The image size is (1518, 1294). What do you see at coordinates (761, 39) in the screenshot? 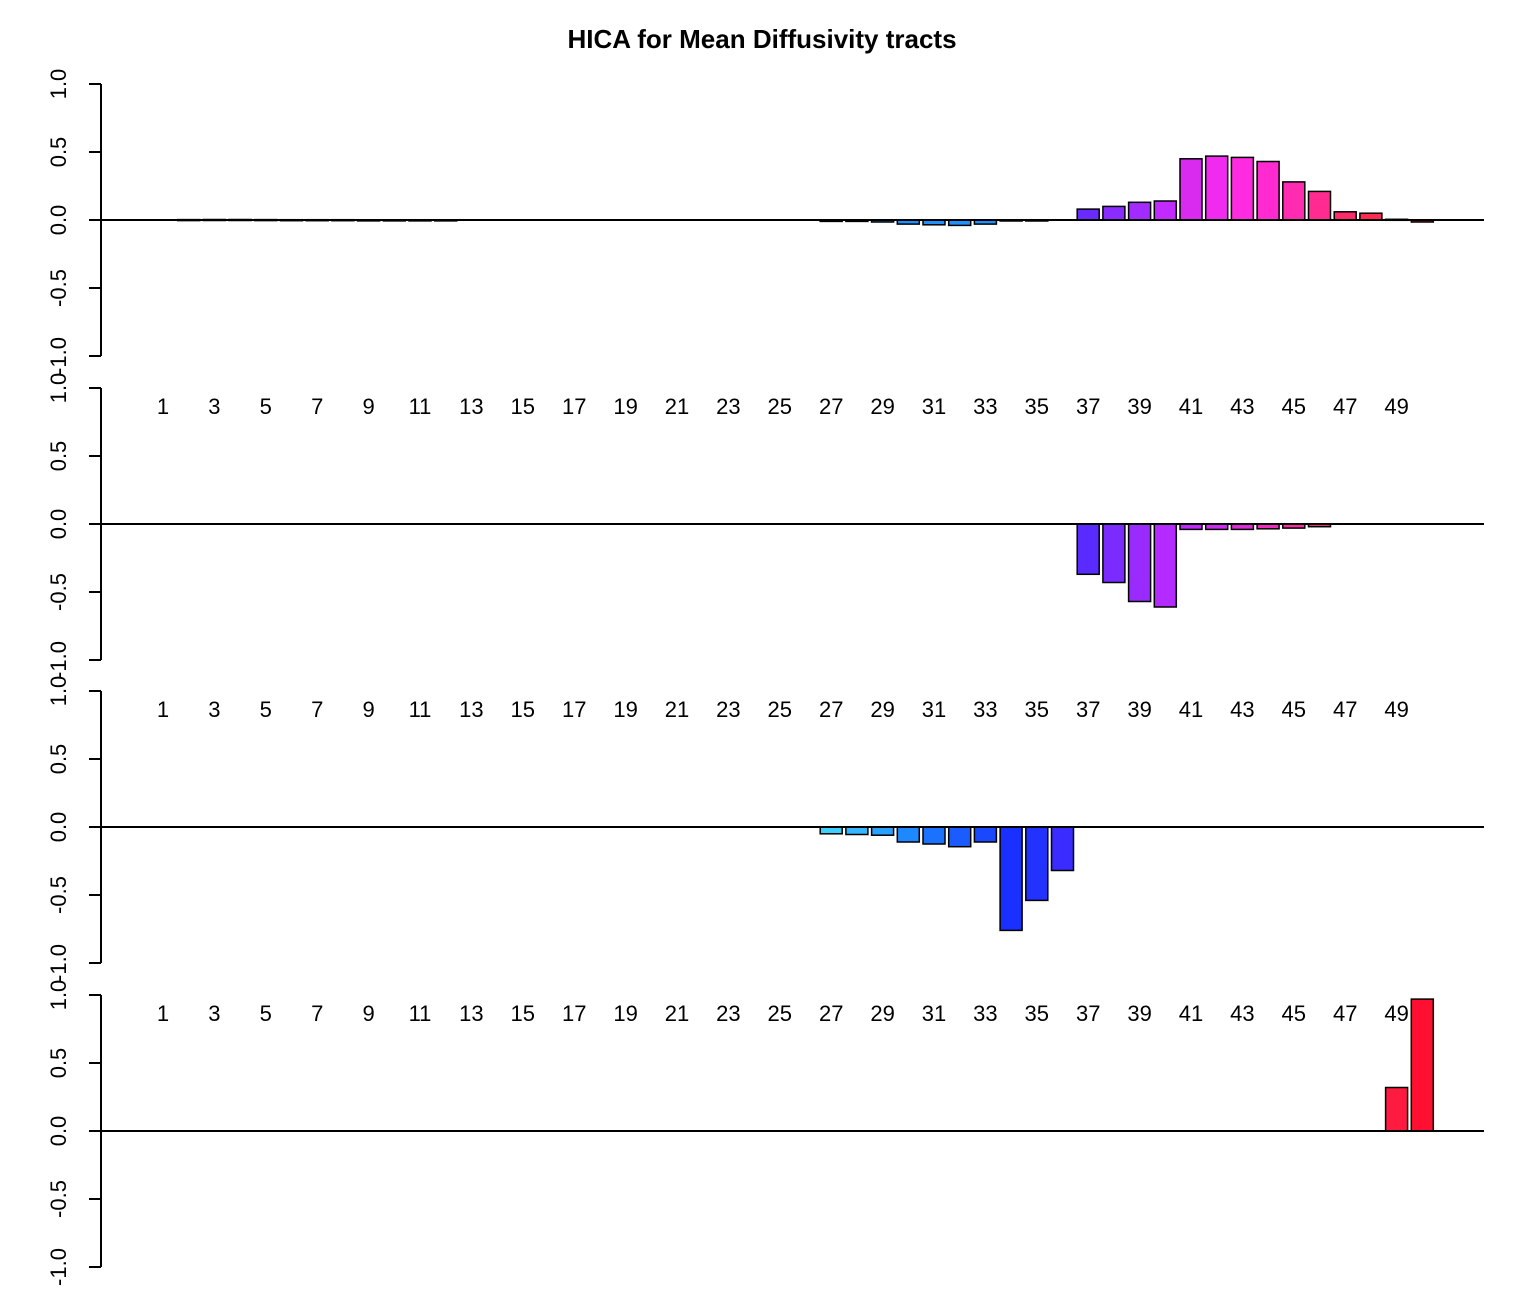
I see `chart-title: HICA for Mean Diffusivity tracts` at bounding box center [761, 39].